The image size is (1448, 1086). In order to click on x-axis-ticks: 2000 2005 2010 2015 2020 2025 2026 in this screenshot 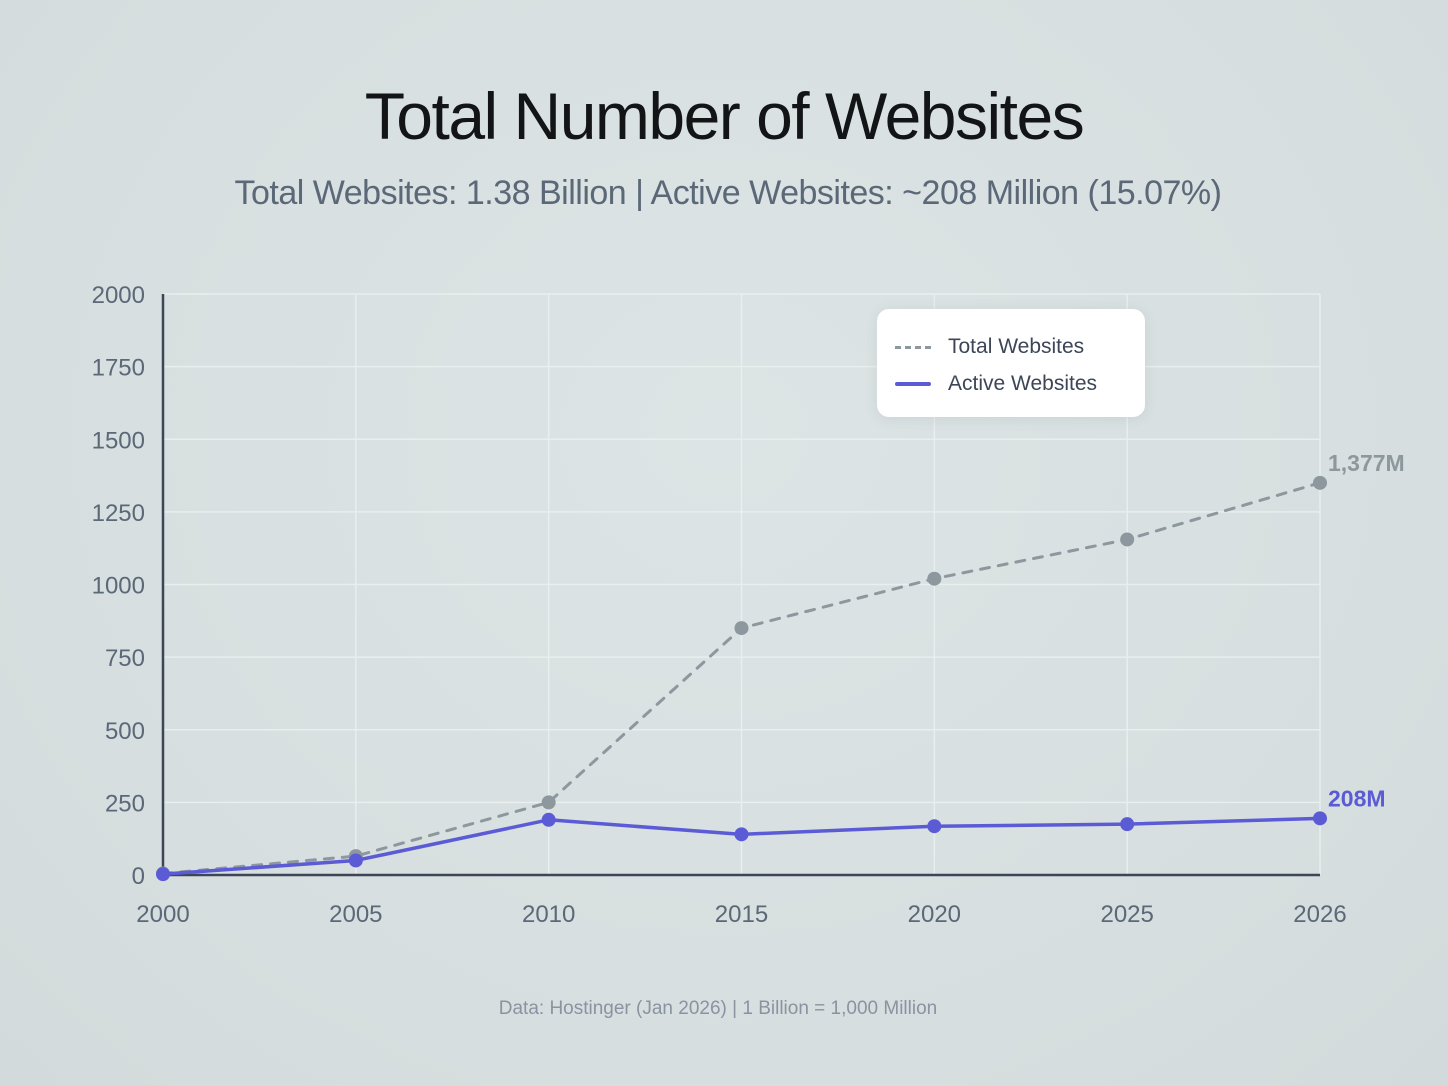, I will do `click(741, 914)`.